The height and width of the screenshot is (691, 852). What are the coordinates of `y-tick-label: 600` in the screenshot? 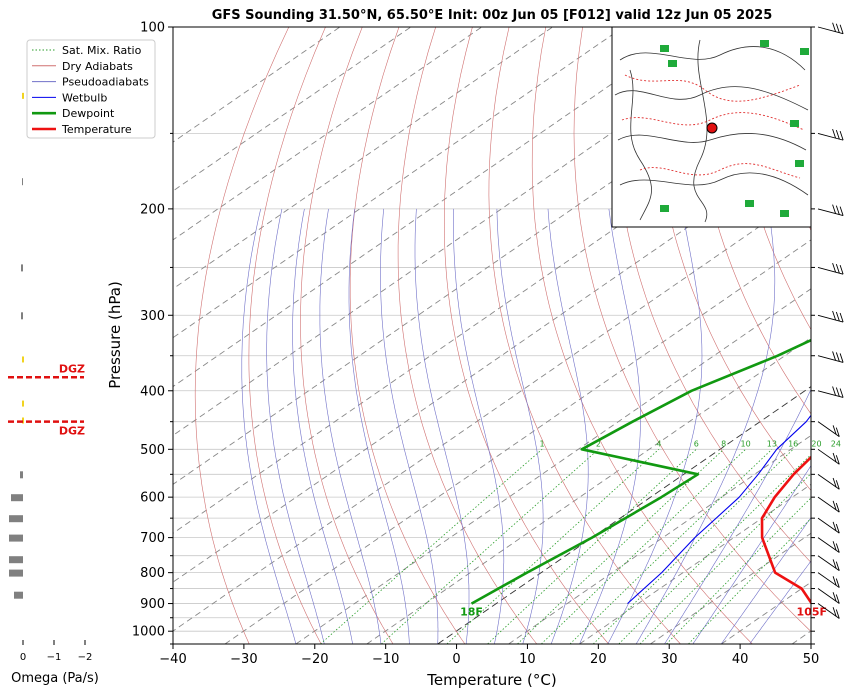 It's located at (152, 498).